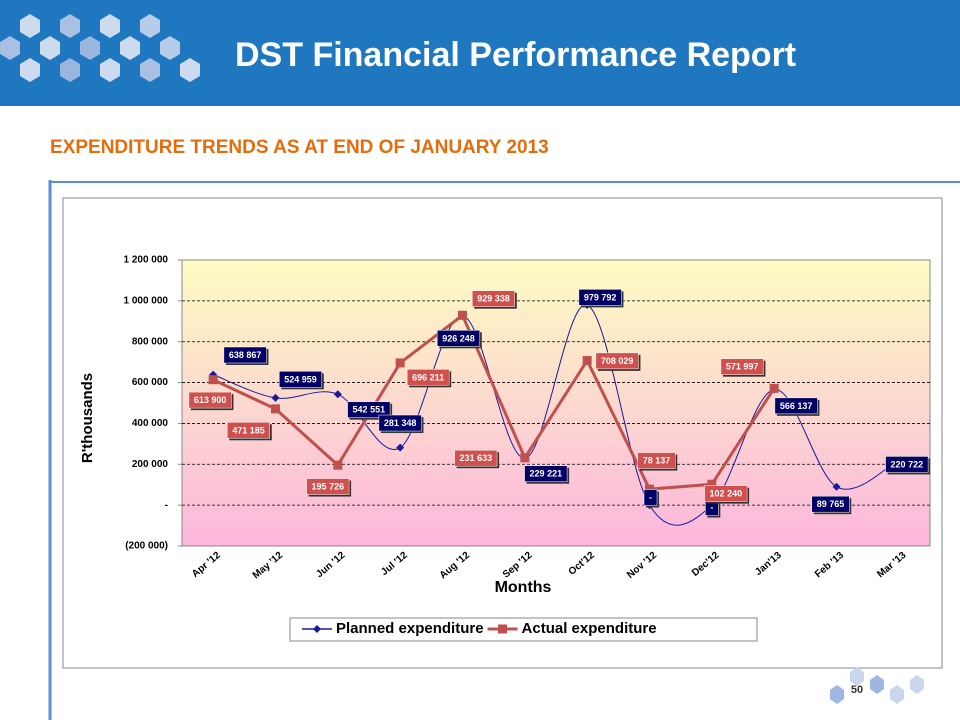 This screenshot has width=960, height=720. I want to click on data-label: 229 221, so click(546, 474).